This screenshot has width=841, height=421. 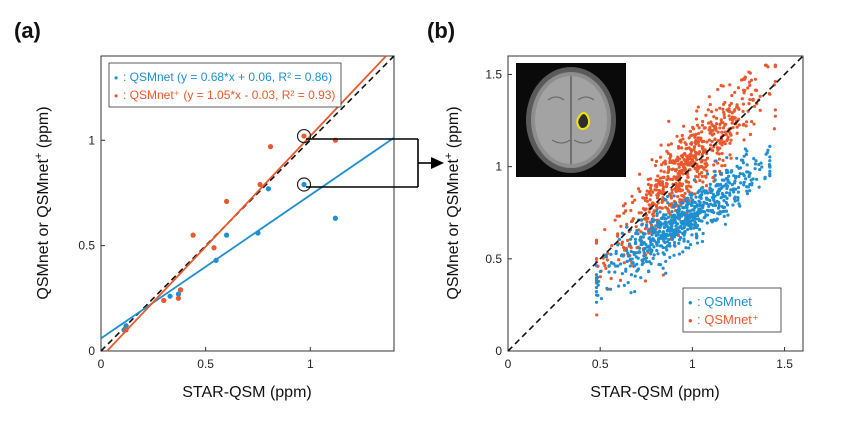 I want to click on panel-a-ylabel: QSMnet or QSMnet+ (ppm), so click(x=42, y=202).